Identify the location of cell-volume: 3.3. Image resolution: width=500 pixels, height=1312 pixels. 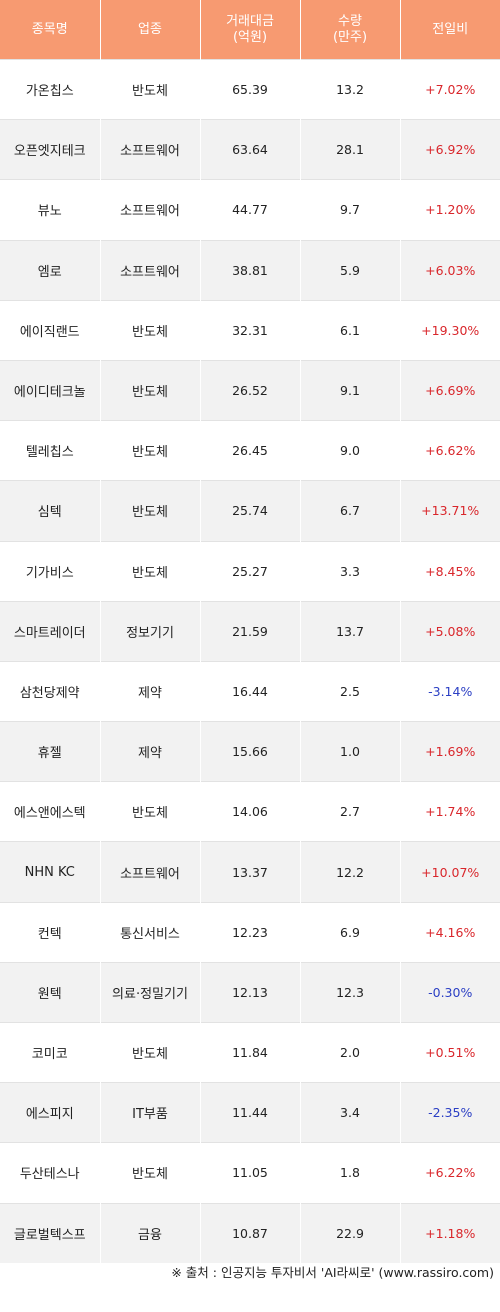
(350, 571).